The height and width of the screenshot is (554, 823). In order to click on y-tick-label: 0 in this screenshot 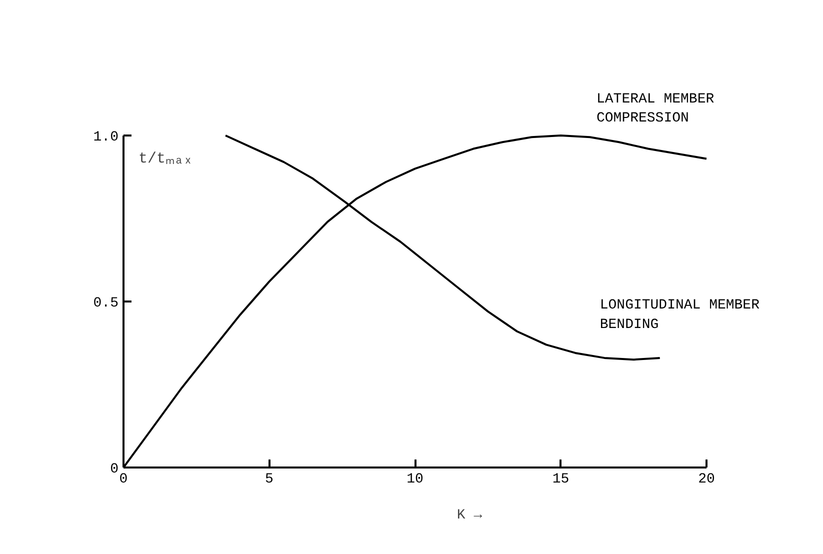, I will do `click(114, 470)`.